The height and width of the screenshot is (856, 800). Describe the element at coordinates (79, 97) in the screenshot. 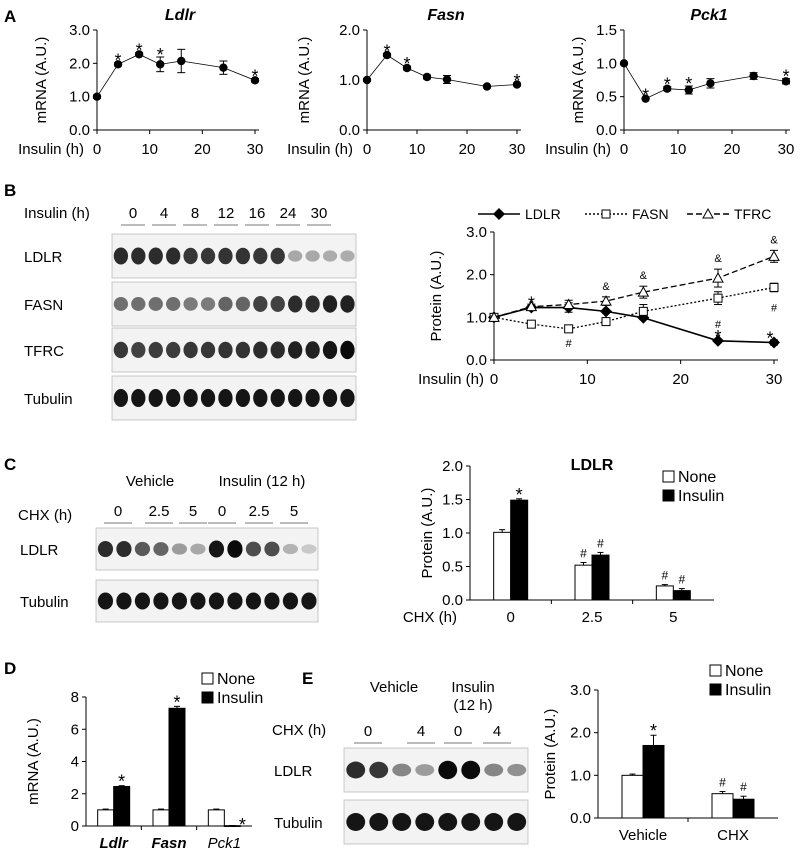

I see `A1-y-tick-label: 1.0` at that location.